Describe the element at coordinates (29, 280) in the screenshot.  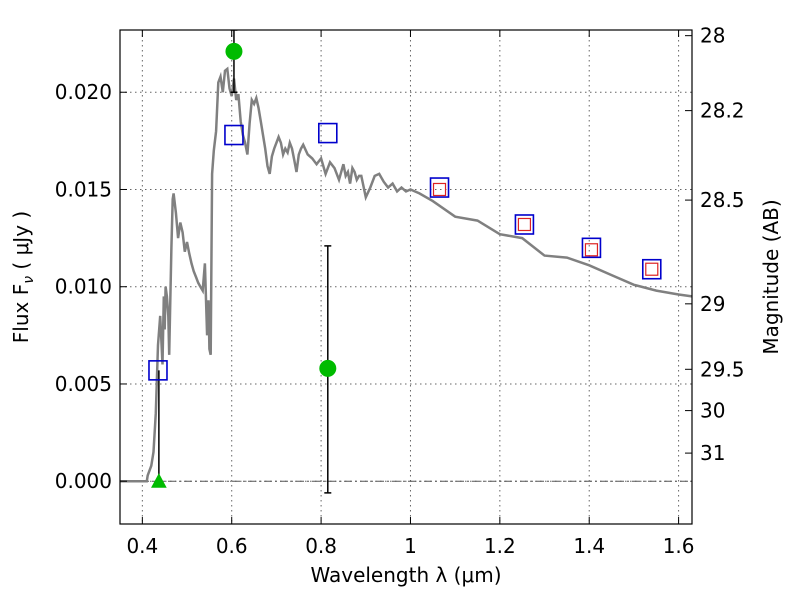
I see `y-axis-title-subscript: ν` at that location.